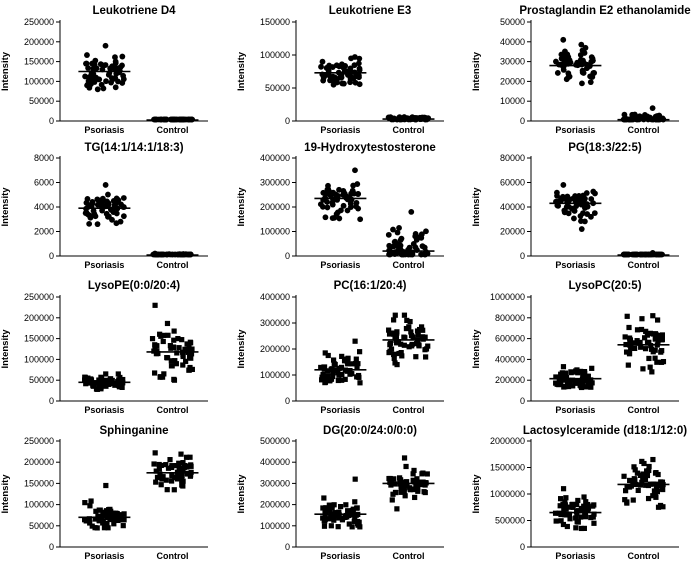 This screenshot has height=565, width=700. Describe the element at coordinates (370, 431) in the screenshot. I see `chart-title: DG(20:0/24:0/0:0)` at that location.